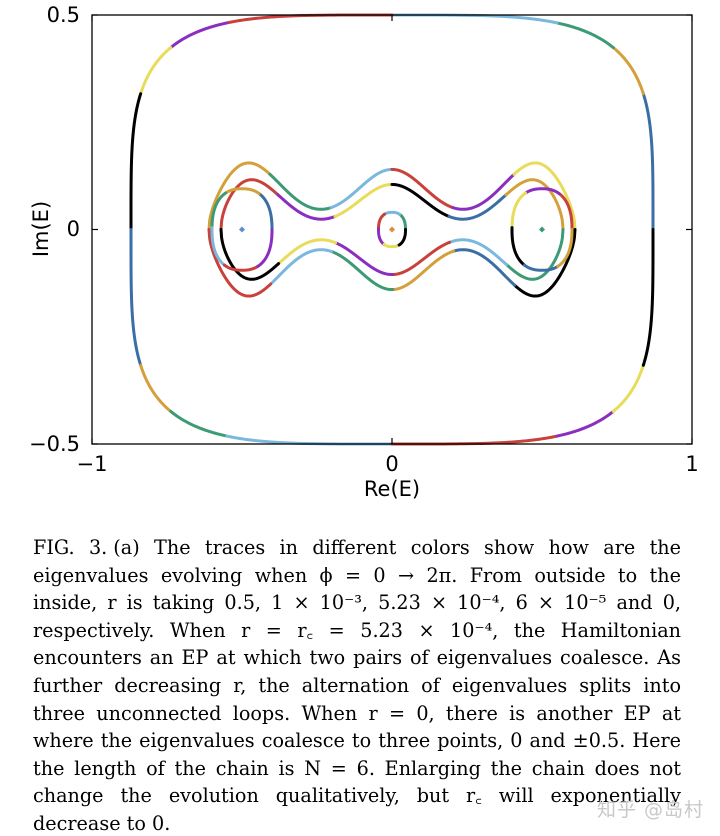 This screenshot has height=836, width=720. I want to click on figure-caption-label: FIG. 3., so click(70, 547).